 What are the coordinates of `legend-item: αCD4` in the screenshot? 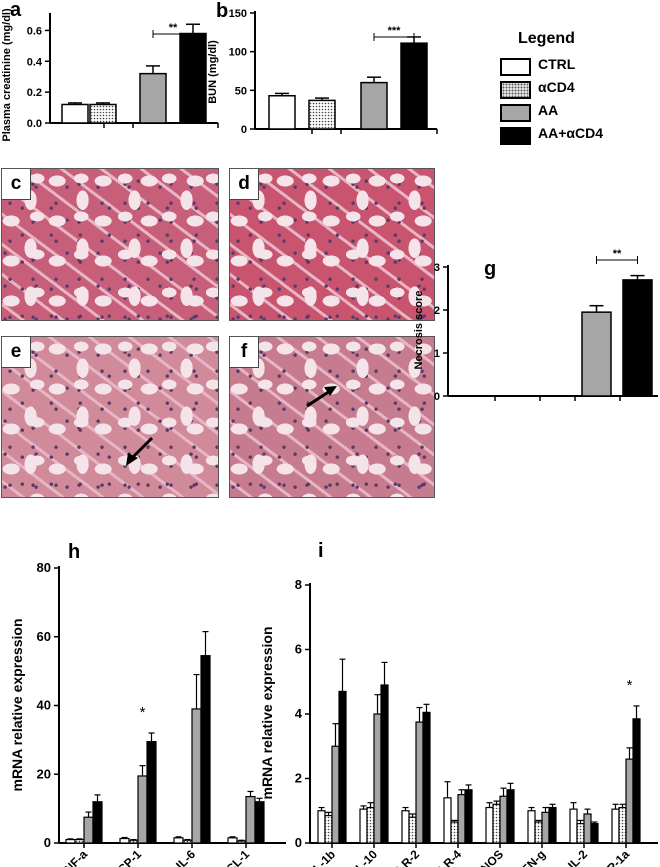 It's located at (570, 89).